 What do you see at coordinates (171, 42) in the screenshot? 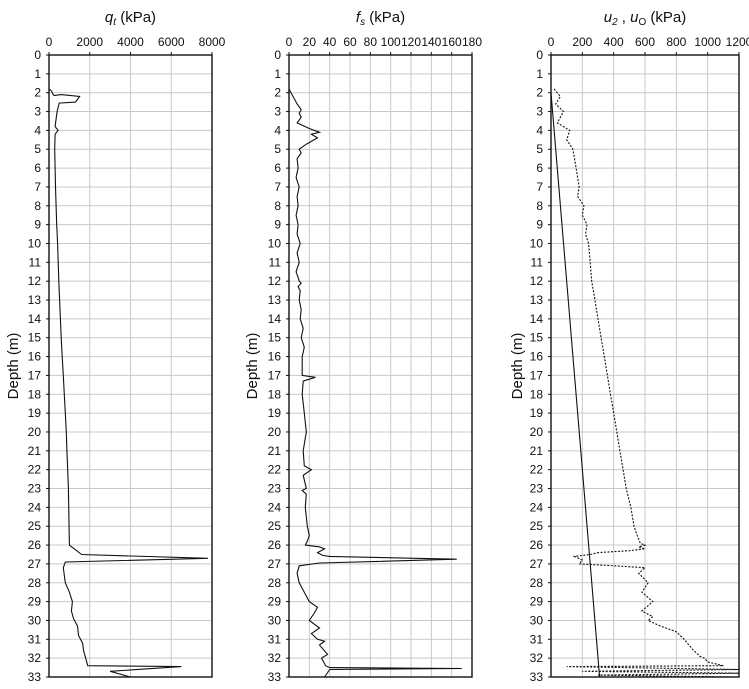
I see `x-tick-label: 6000` at bounding box center [171, 42].